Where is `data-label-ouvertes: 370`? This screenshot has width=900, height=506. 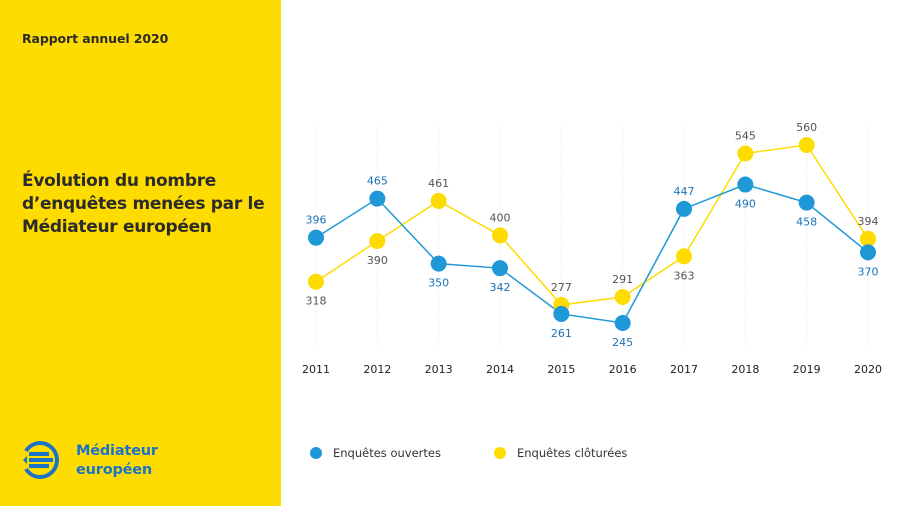 data-label-ouvertes: 370 is located at coordinates (868, 271).